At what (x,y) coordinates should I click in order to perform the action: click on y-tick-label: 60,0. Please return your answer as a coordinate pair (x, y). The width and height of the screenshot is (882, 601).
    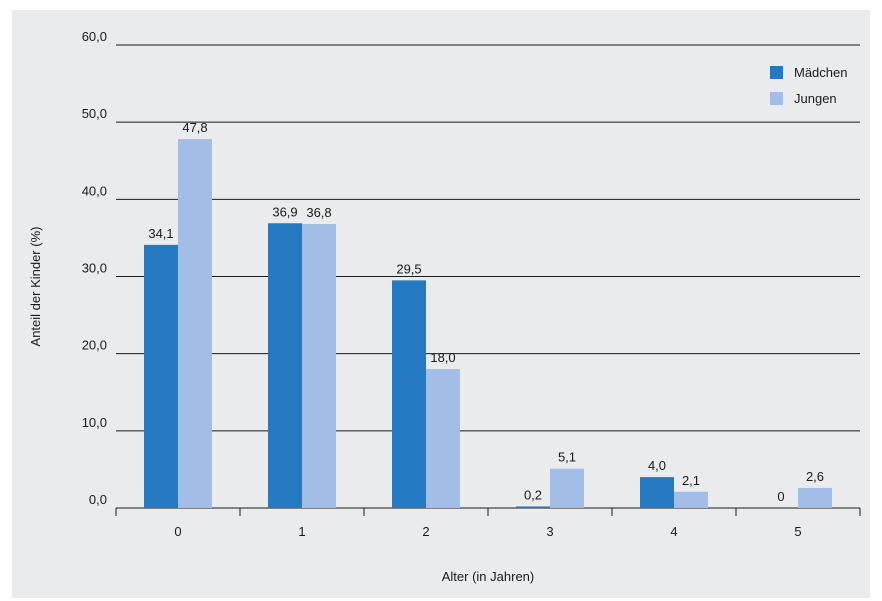
    Looking at the image, I should click on (94, 36).